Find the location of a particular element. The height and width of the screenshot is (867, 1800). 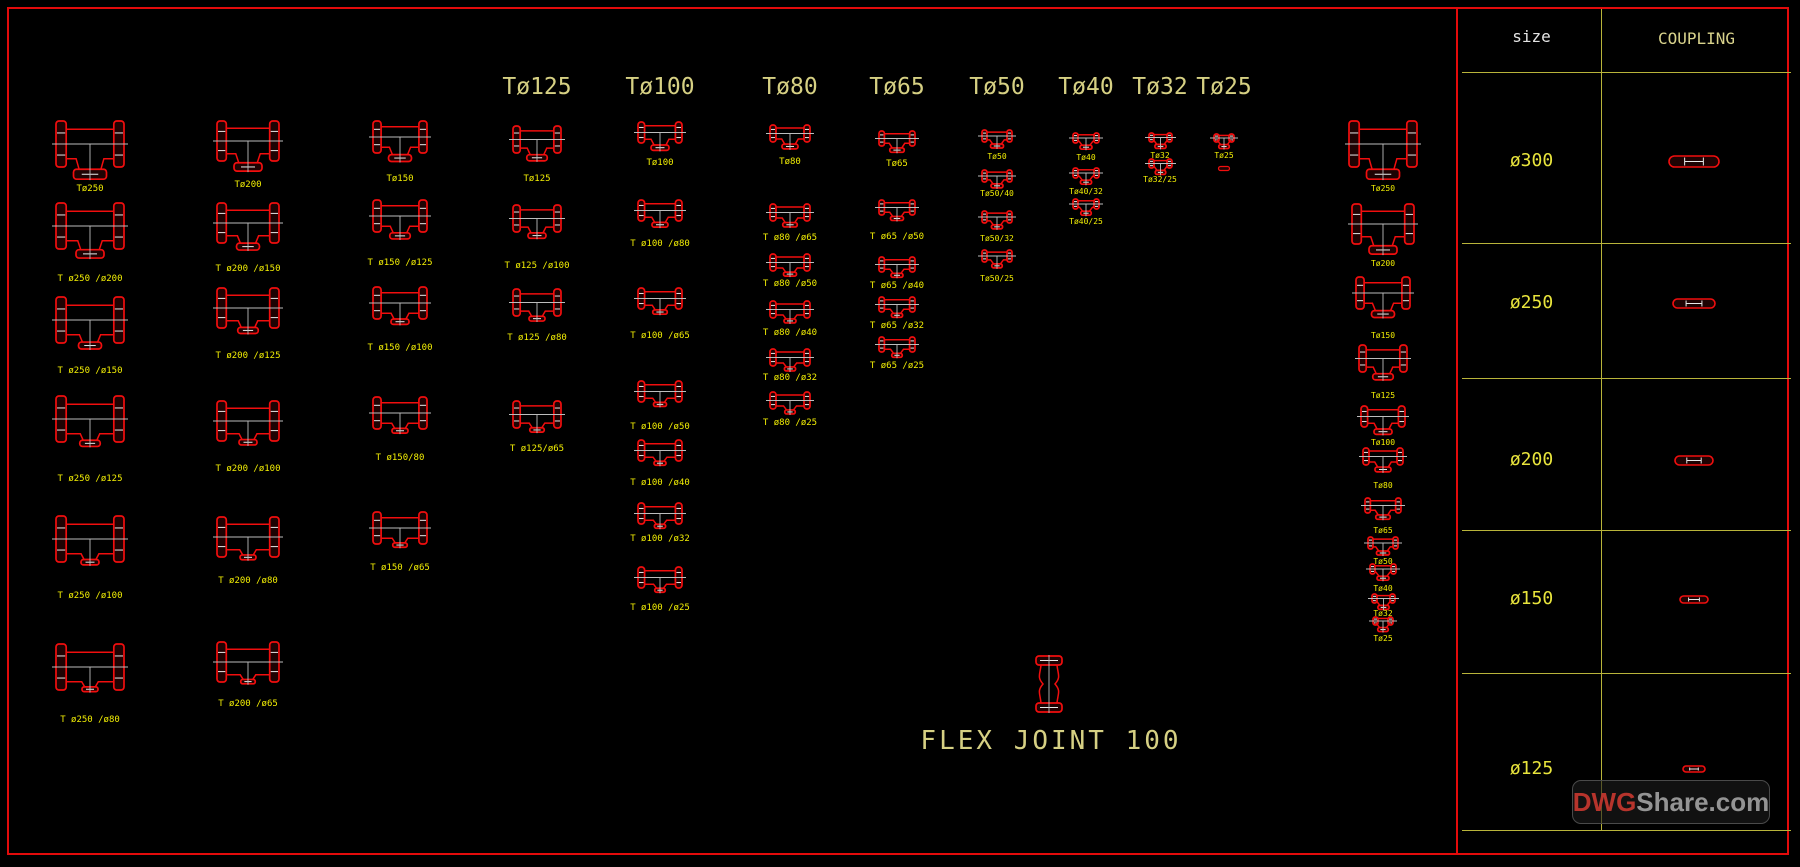

tee-label: Tø25 is located at coordinates (1224, 155).